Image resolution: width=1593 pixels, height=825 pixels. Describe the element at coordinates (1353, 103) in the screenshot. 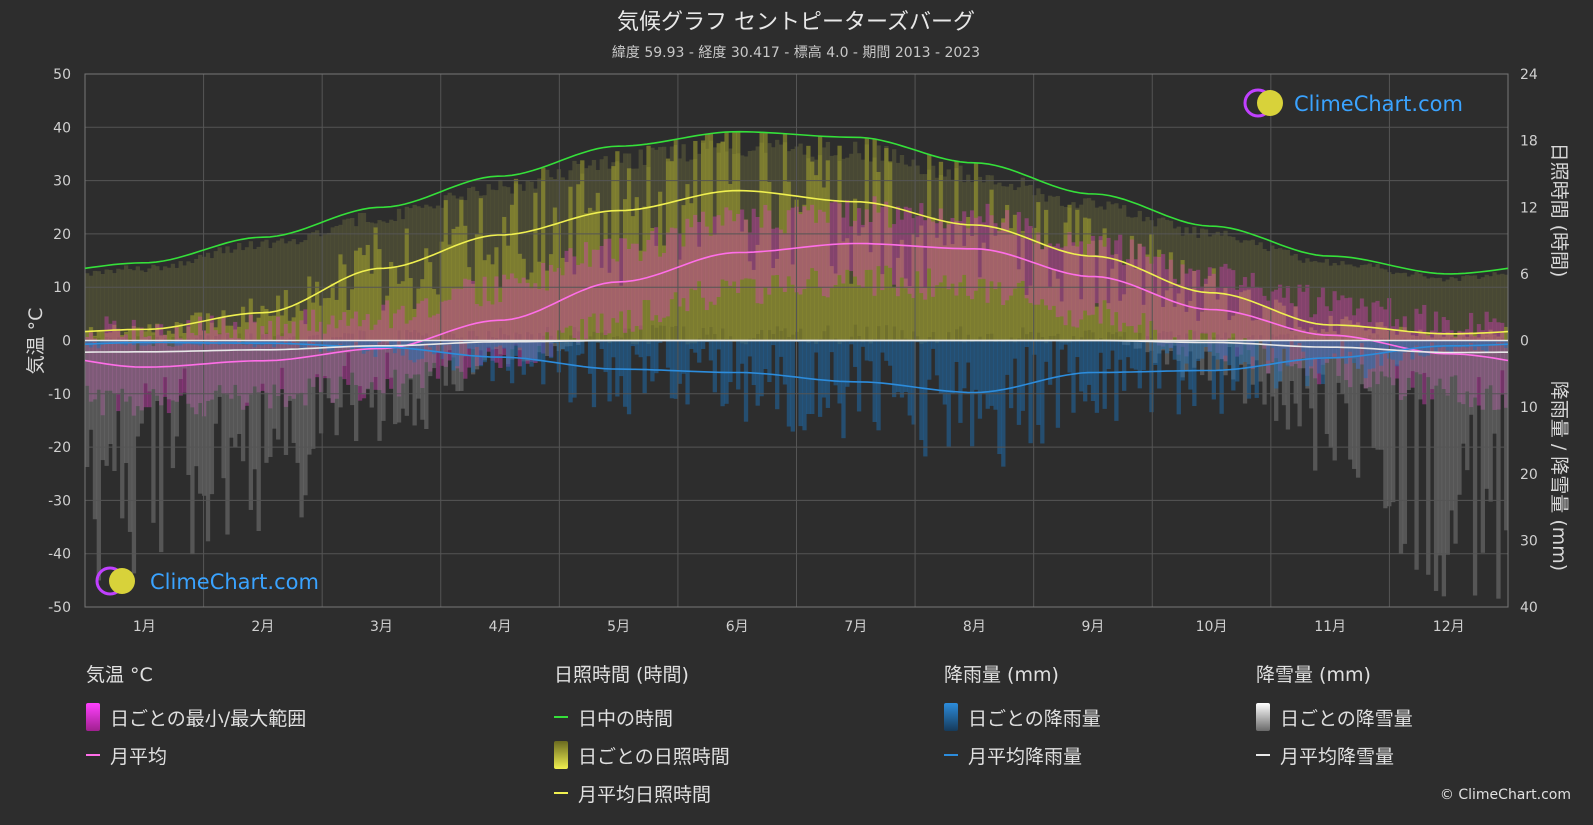

I see `logo-top: ClimeChart.com` at that location.